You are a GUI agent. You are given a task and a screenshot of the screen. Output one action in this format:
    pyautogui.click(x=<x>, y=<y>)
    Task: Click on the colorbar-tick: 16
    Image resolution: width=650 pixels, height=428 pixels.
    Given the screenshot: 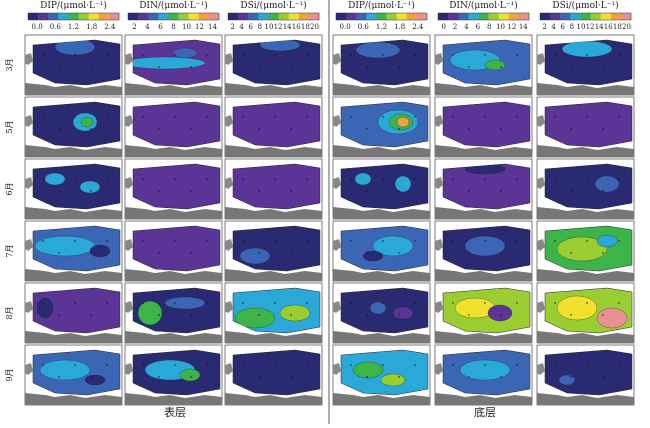 What is the action you would take?
    pyautogui.click(x=296, y=27)
    